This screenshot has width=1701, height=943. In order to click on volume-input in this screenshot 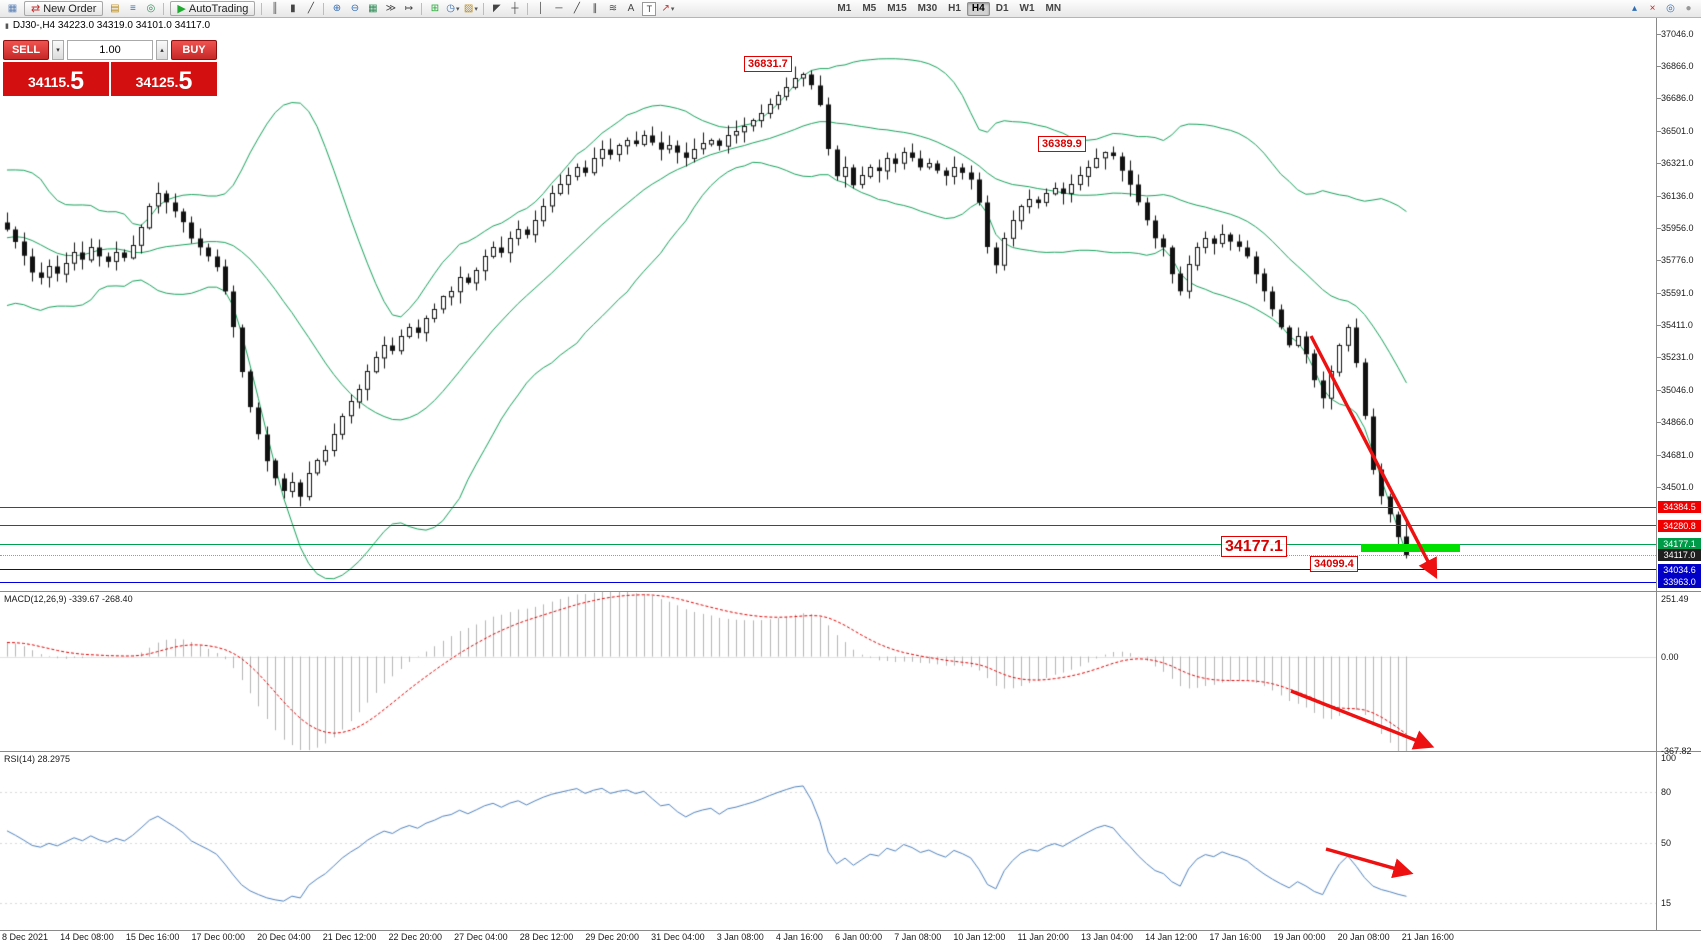, I will do `click(110, 50)`.